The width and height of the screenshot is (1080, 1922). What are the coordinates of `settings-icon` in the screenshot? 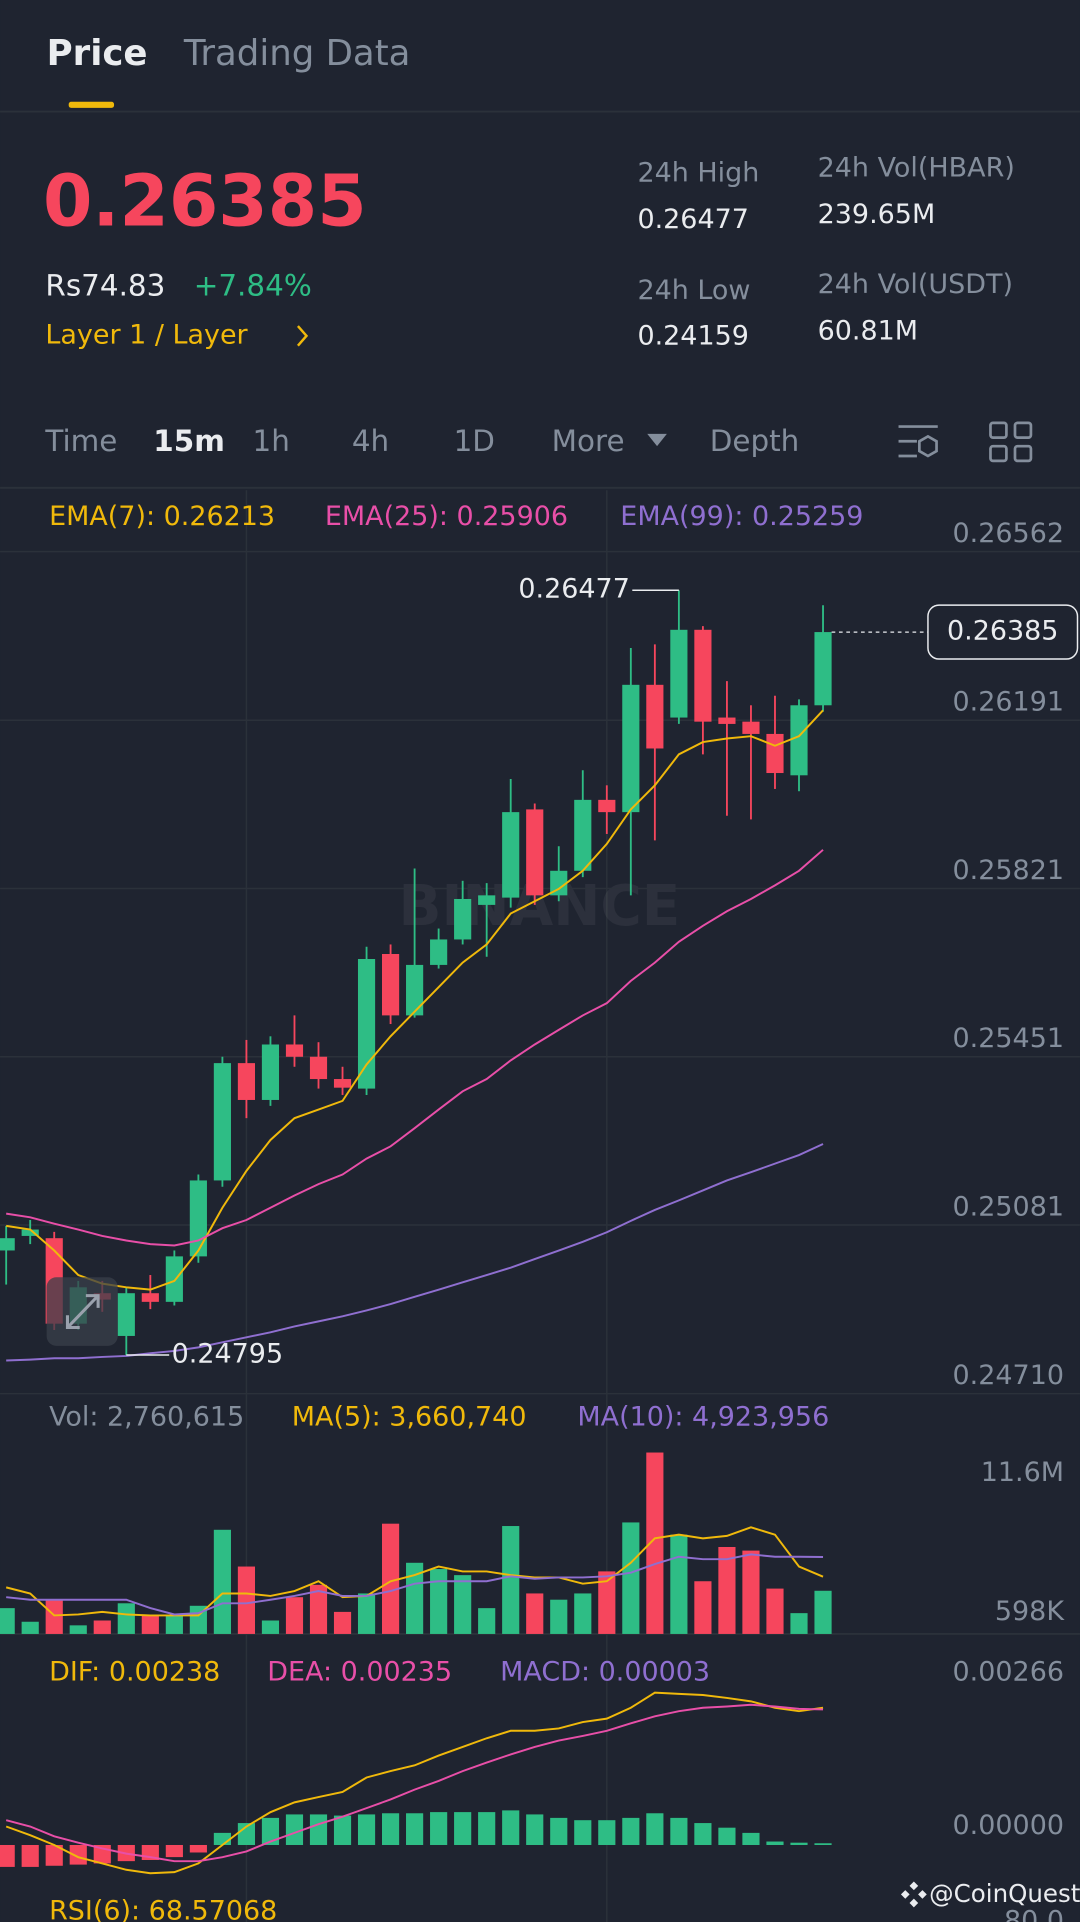 It's located at (918, 441).